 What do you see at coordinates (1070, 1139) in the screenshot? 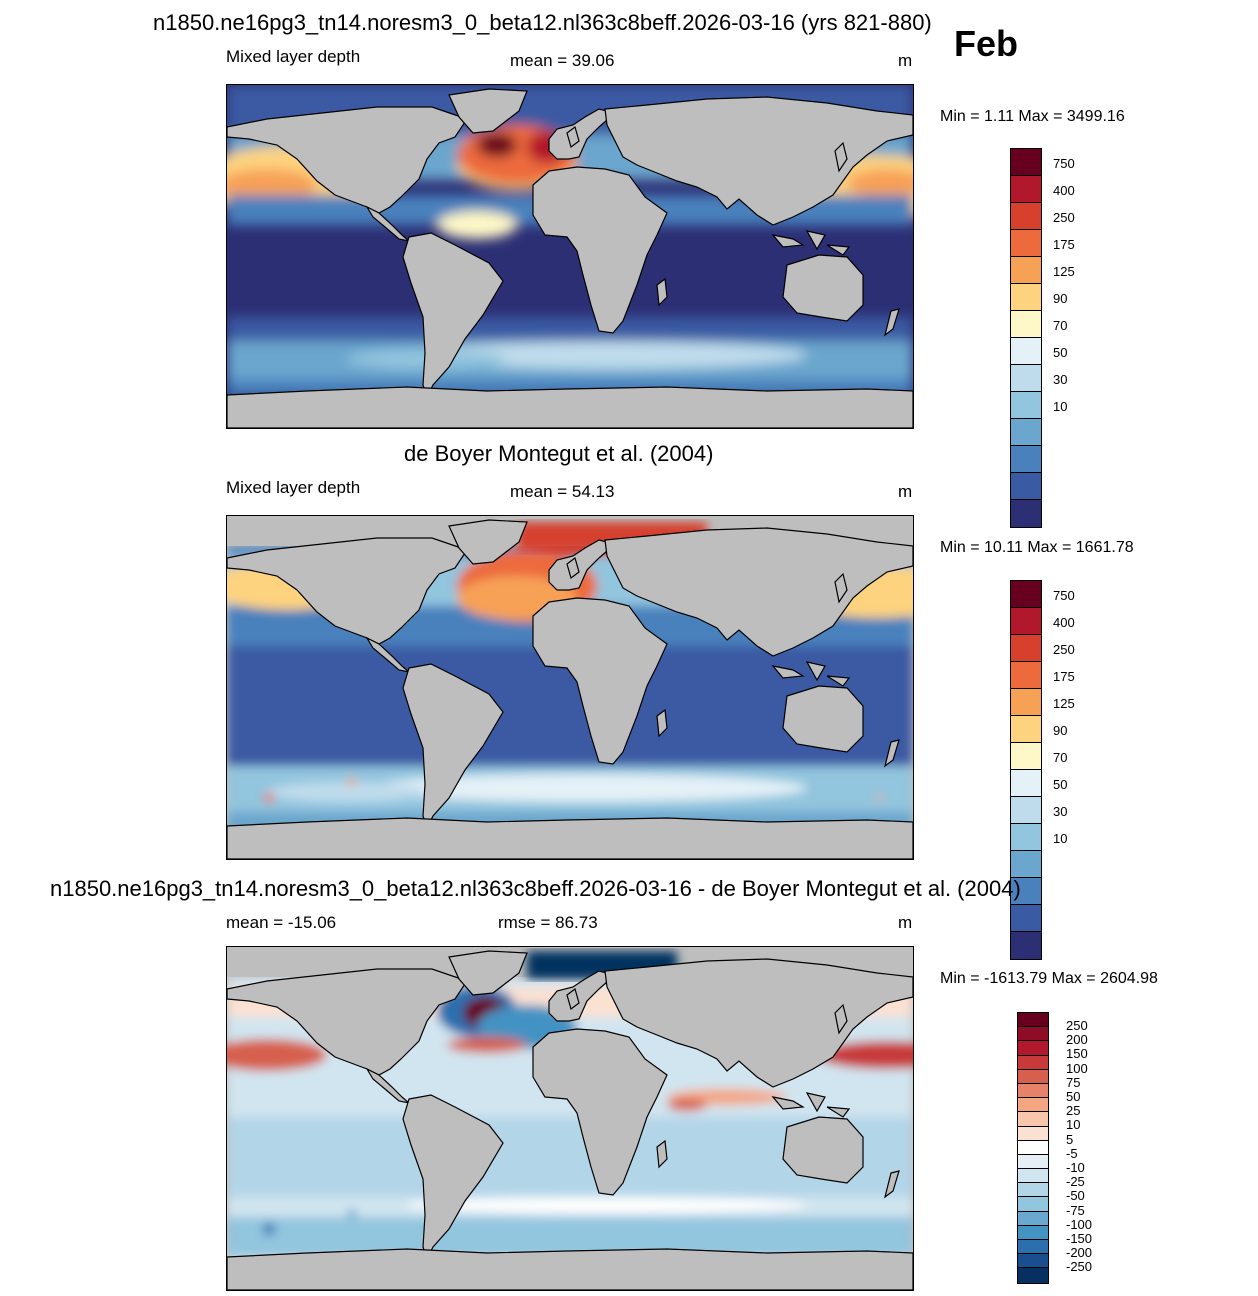
I see `panel3-tick: 5` at bounding box center [1070, 1139].